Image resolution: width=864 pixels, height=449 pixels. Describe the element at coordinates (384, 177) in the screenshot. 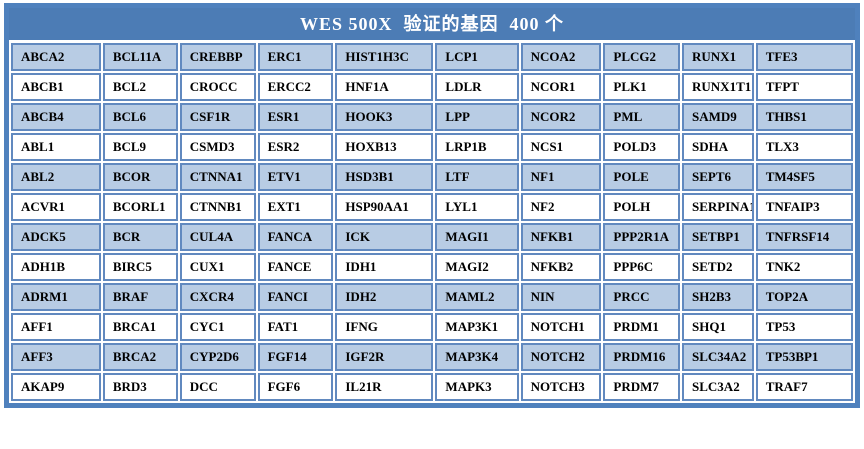

I see `gene-cell: HSD3B1` at that location.